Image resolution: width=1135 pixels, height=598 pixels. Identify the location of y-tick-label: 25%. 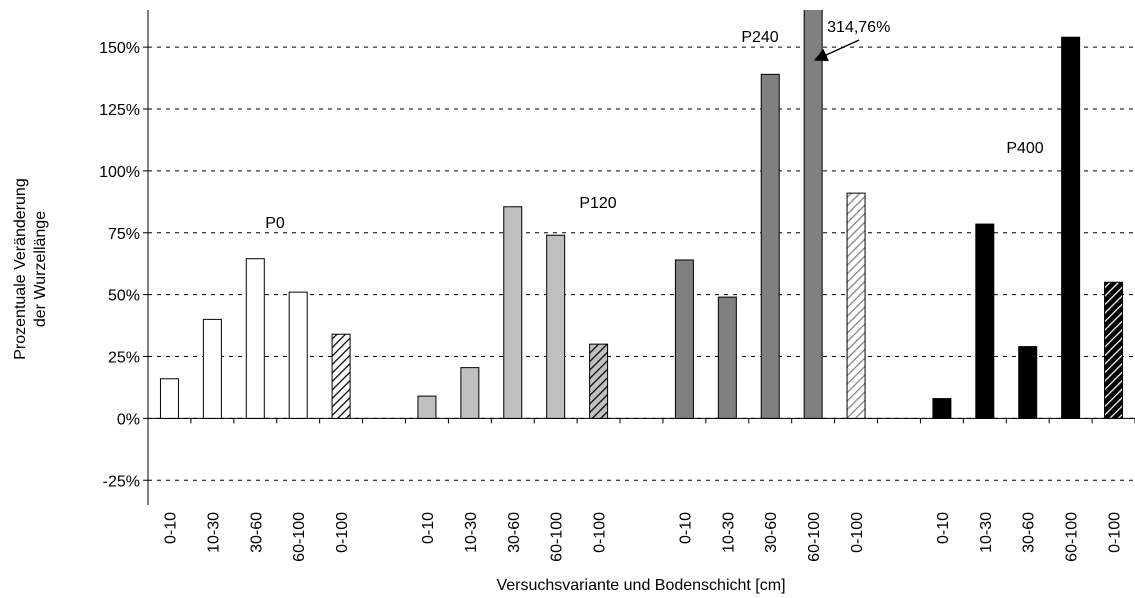
(124, 358).